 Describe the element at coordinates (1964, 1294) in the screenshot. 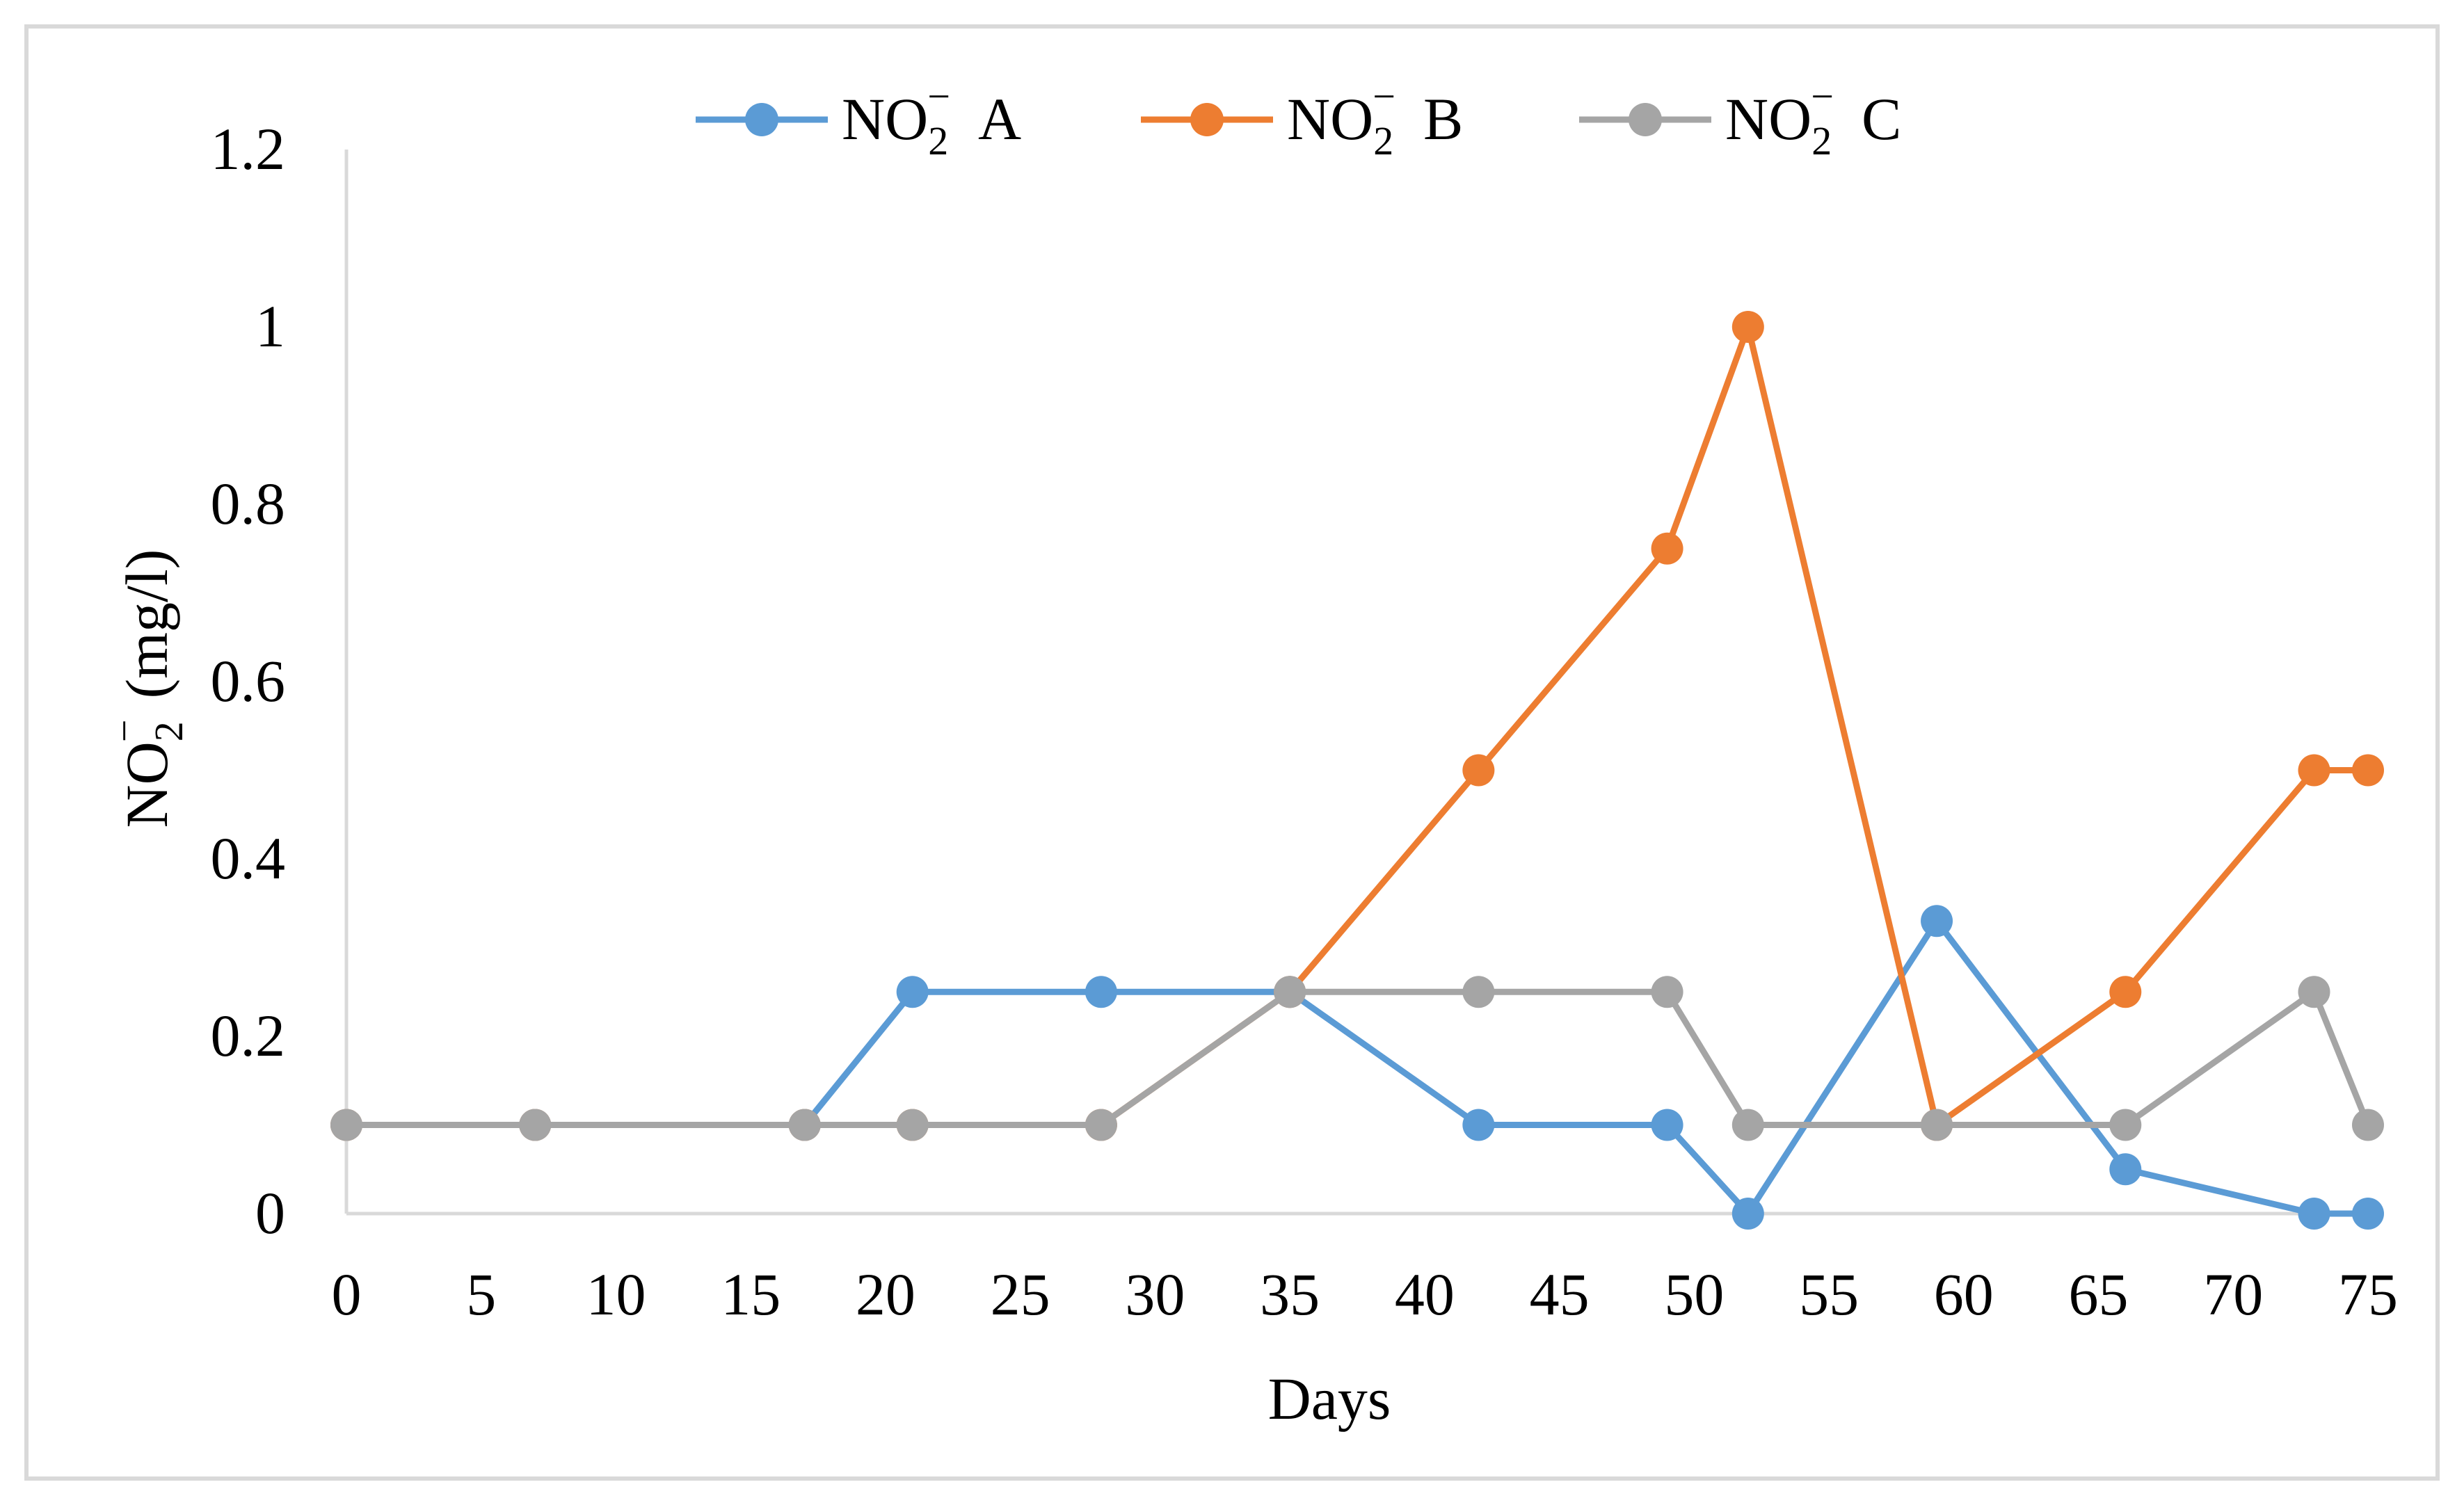

I see `x-tick-label: 60` at that location.